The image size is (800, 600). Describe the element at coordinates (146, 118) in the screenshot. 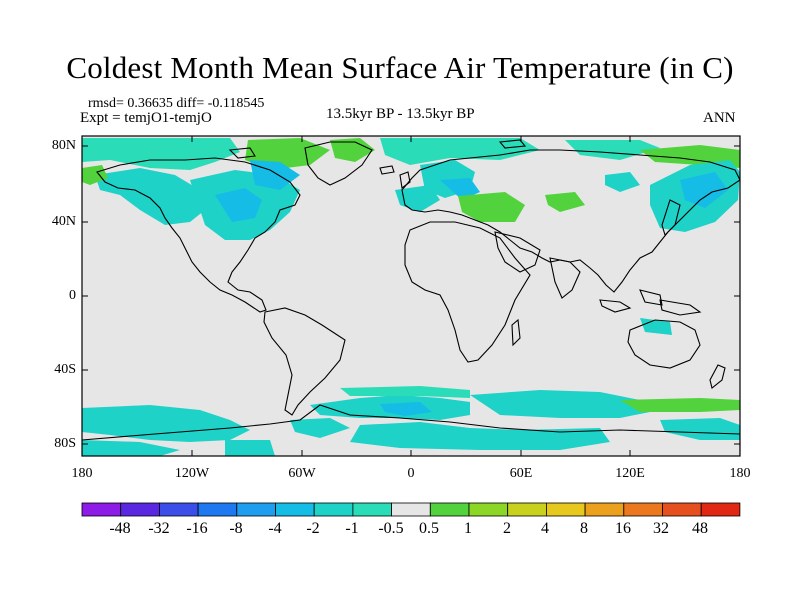

I see `experiment-label: Expt = temjO1-temjO` at that location.